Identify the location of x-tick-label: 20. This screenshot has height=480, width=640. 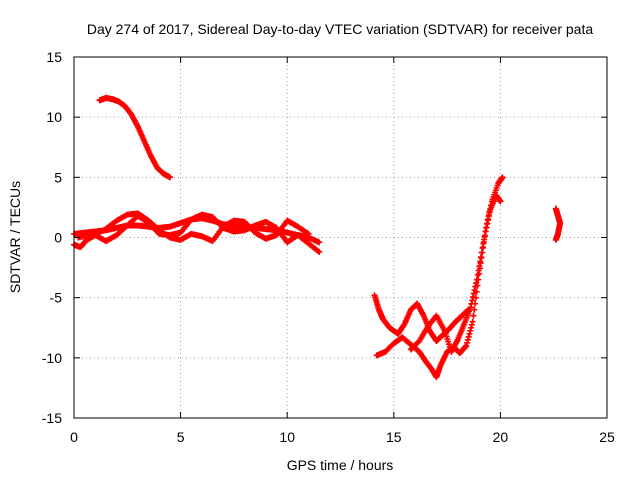
(501, 437).